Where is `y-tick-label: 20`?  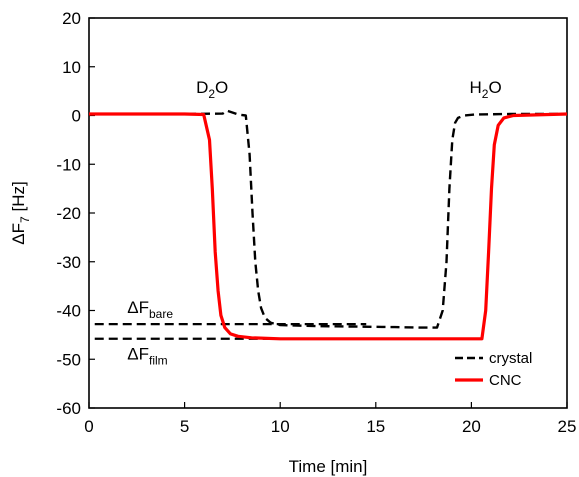
y-tick-label: 20 is located at coordinates (71, 18).